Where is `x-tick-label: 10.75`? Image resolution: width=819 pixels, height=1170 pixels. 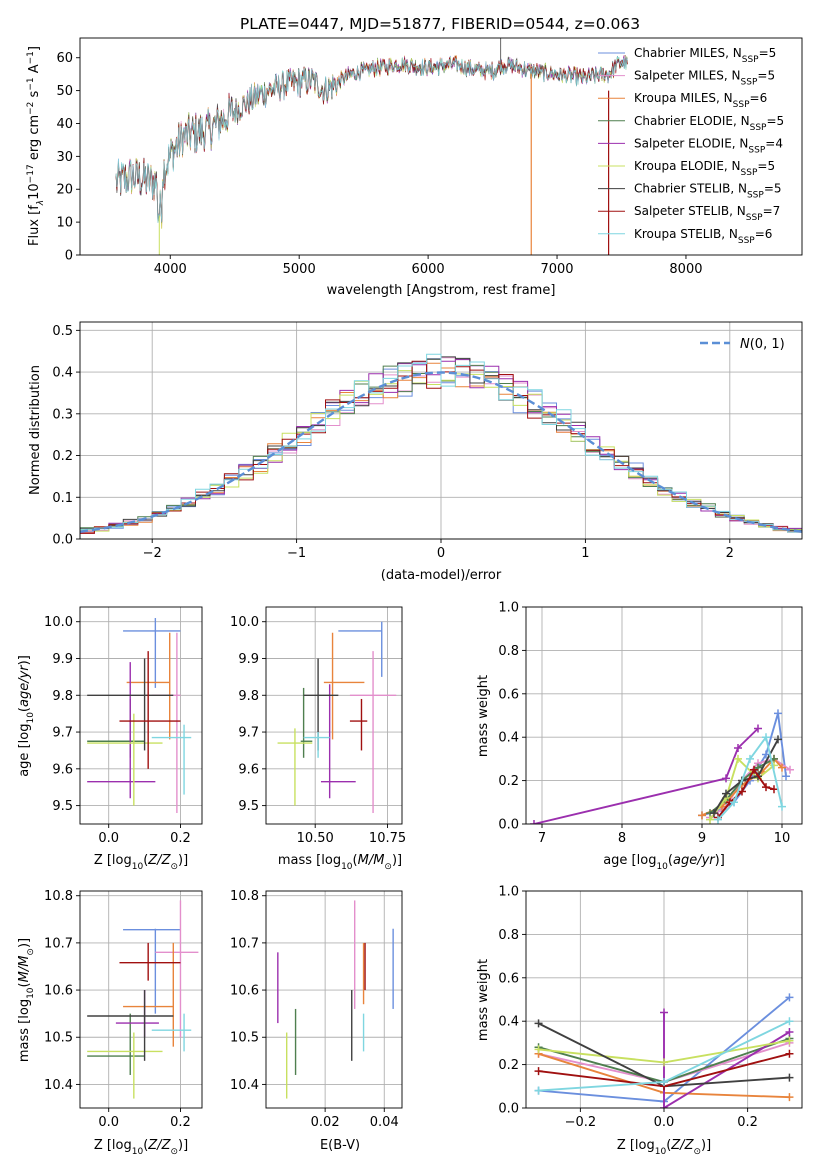
x-tick-label: 10.75 is located at coordinates (387, 838).